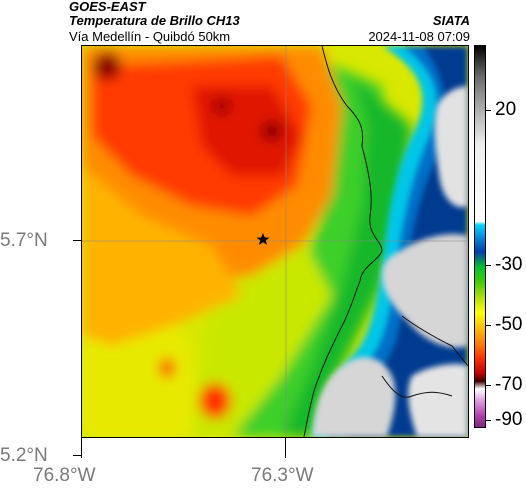  What do you see at coordinates (451, 20) in the screenshot?
I see `source-label: SIATA` at bounding box center [451, 20].